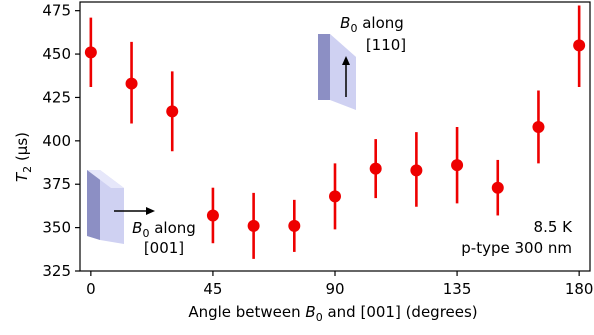 This screenshot has height=335, width=594. Describe the element at coordinates (23, 157) in the screenshot. I see `y-axis-label: T2 (µs)` at that location.